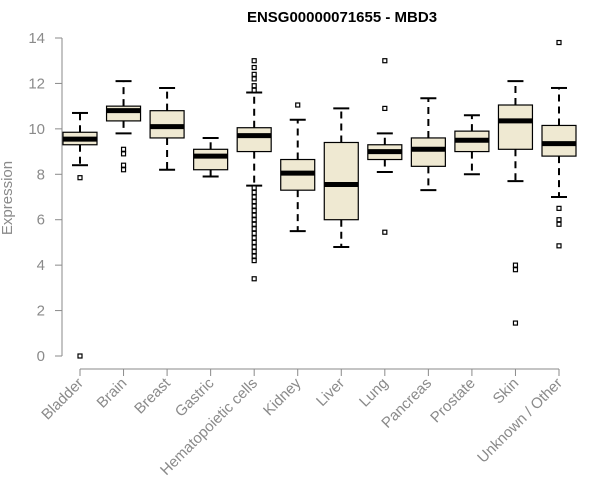 Image resolution: width=600 pixels, height=500 pixels. Describe the element at coordinates (36, 129) in the screenshot. I see `y-tick-label: 10` at that location.